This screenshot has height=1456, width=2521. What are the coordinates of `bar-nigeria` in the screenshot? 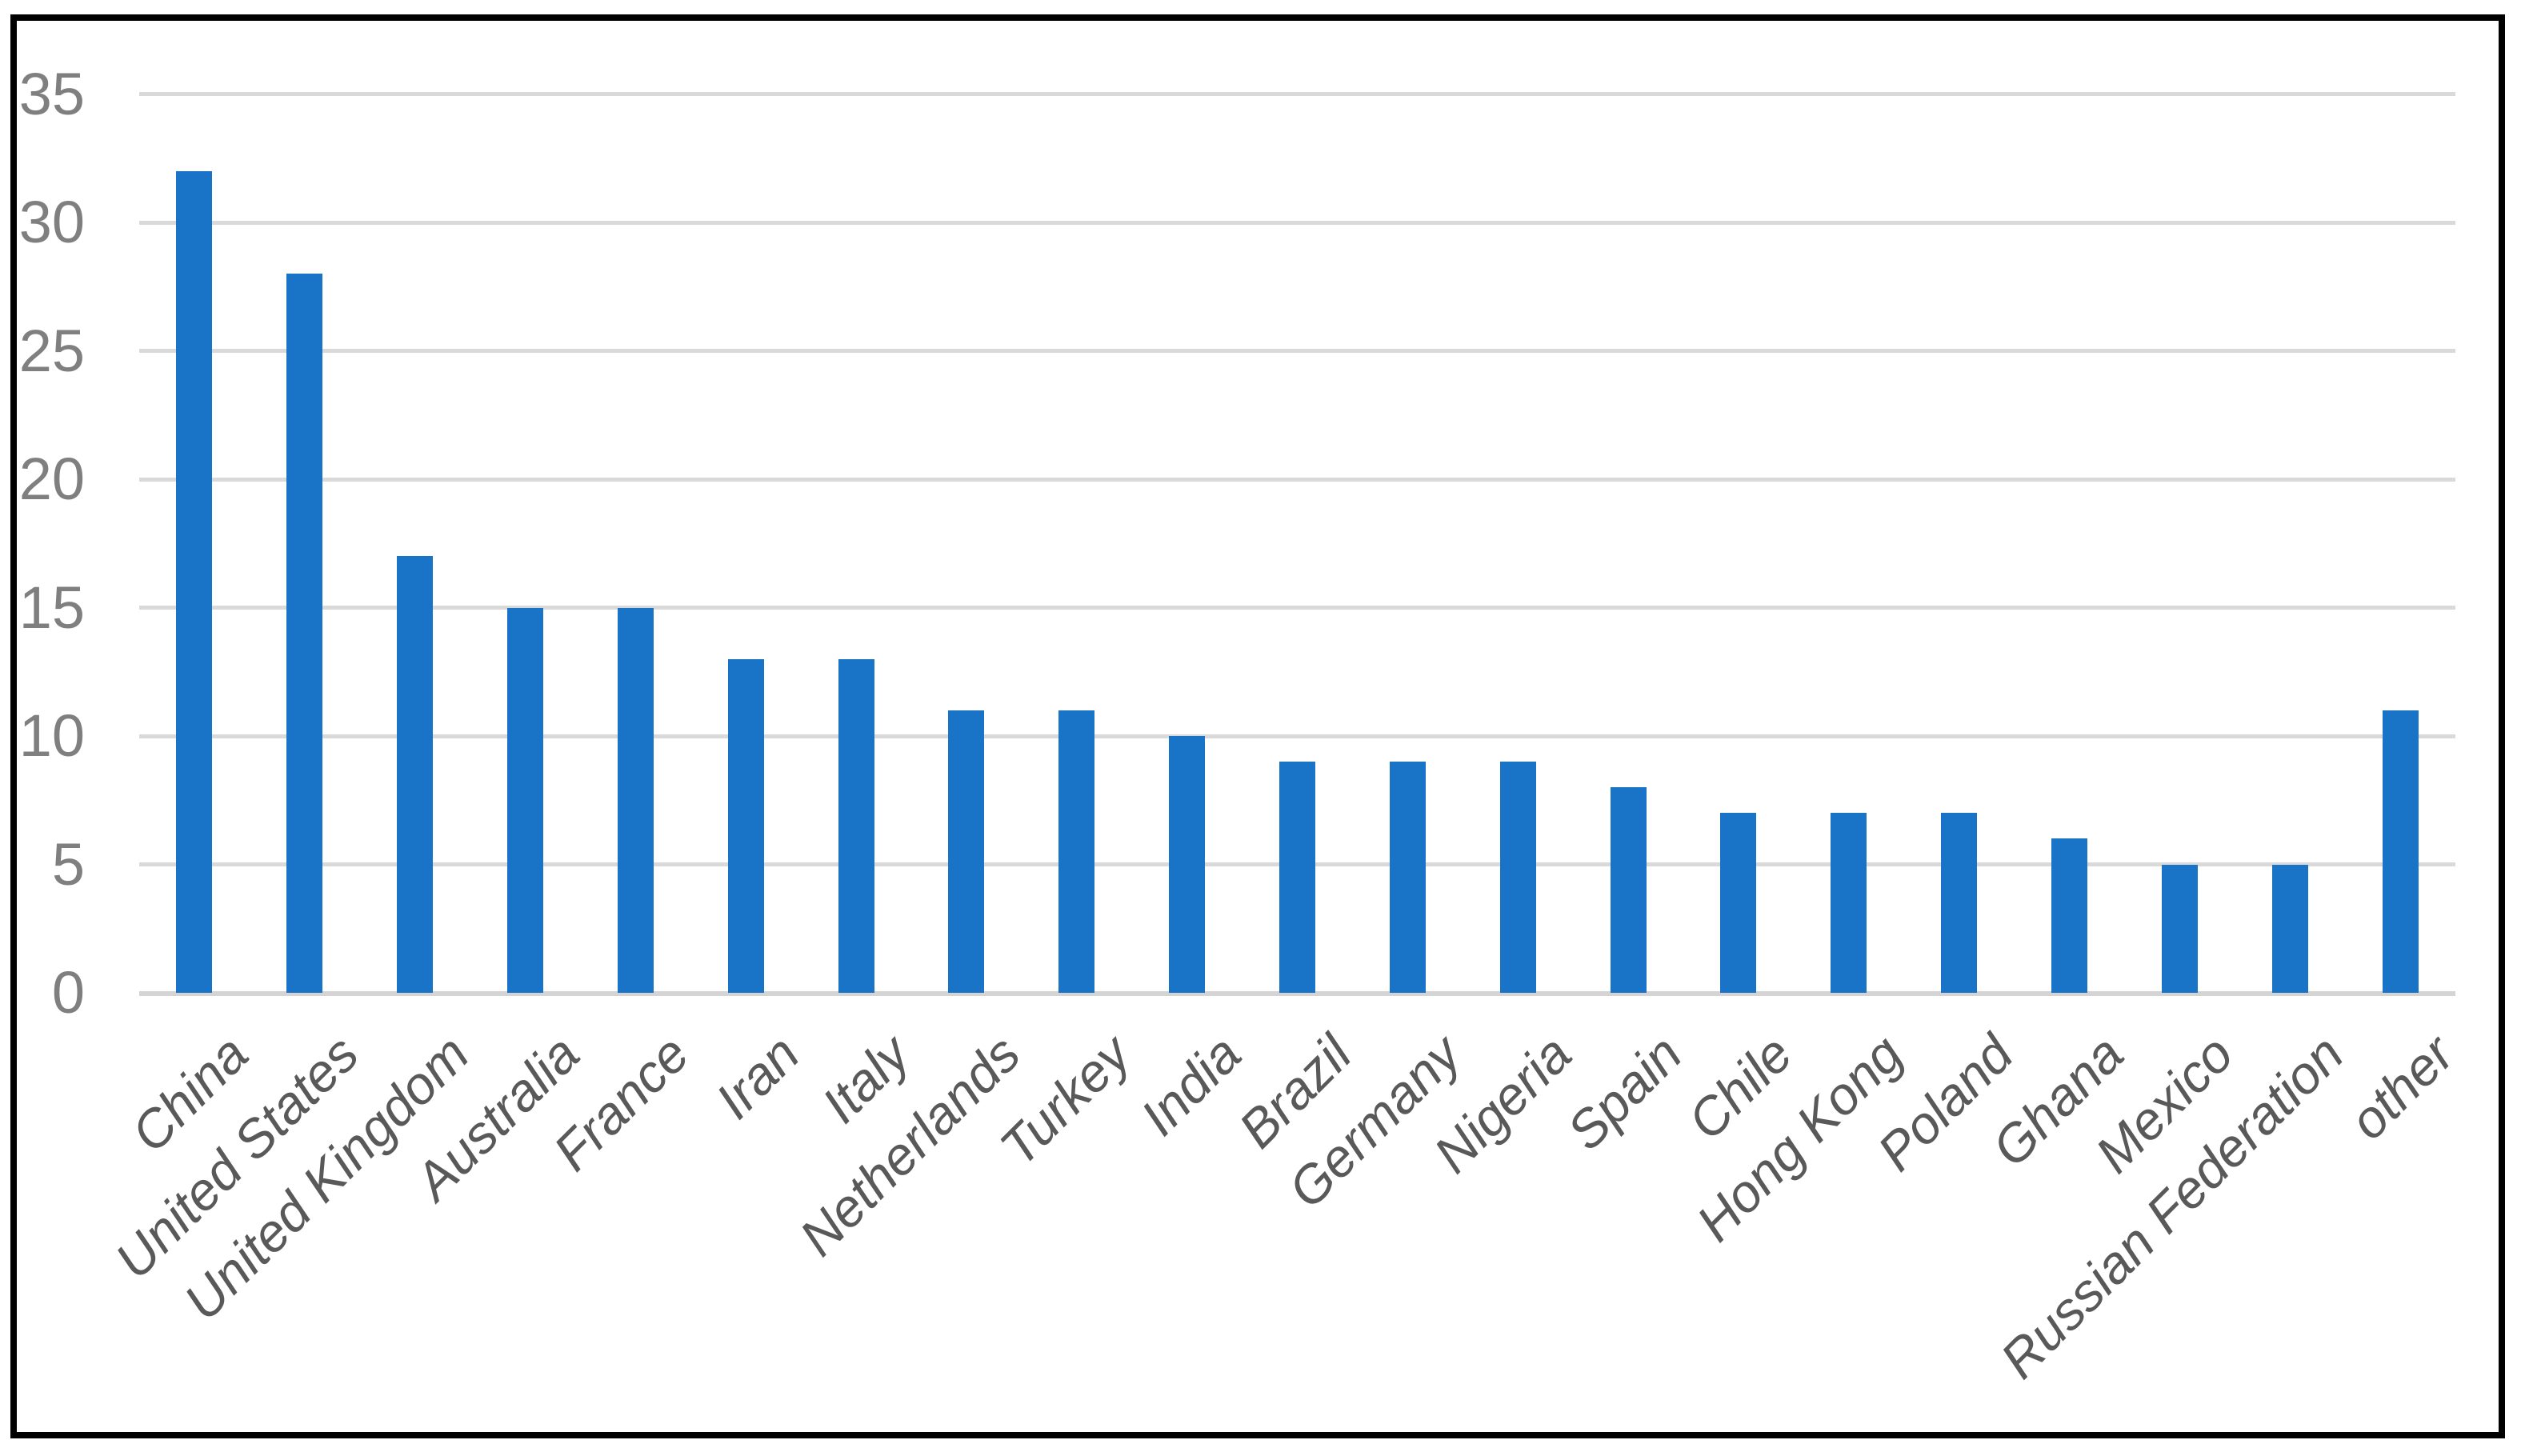 It's located at (1518, 877).